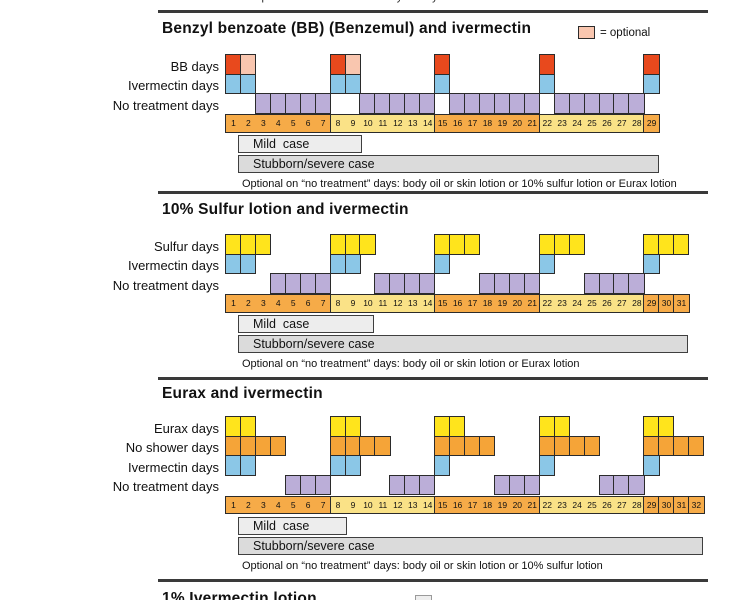 Image resolution: width=750 pixels, height=600 pixels. What do you see at coordinates (173, 265) in the screenshot?
I see `row-label: Ivermectin days` at bounding box center [173, 265].